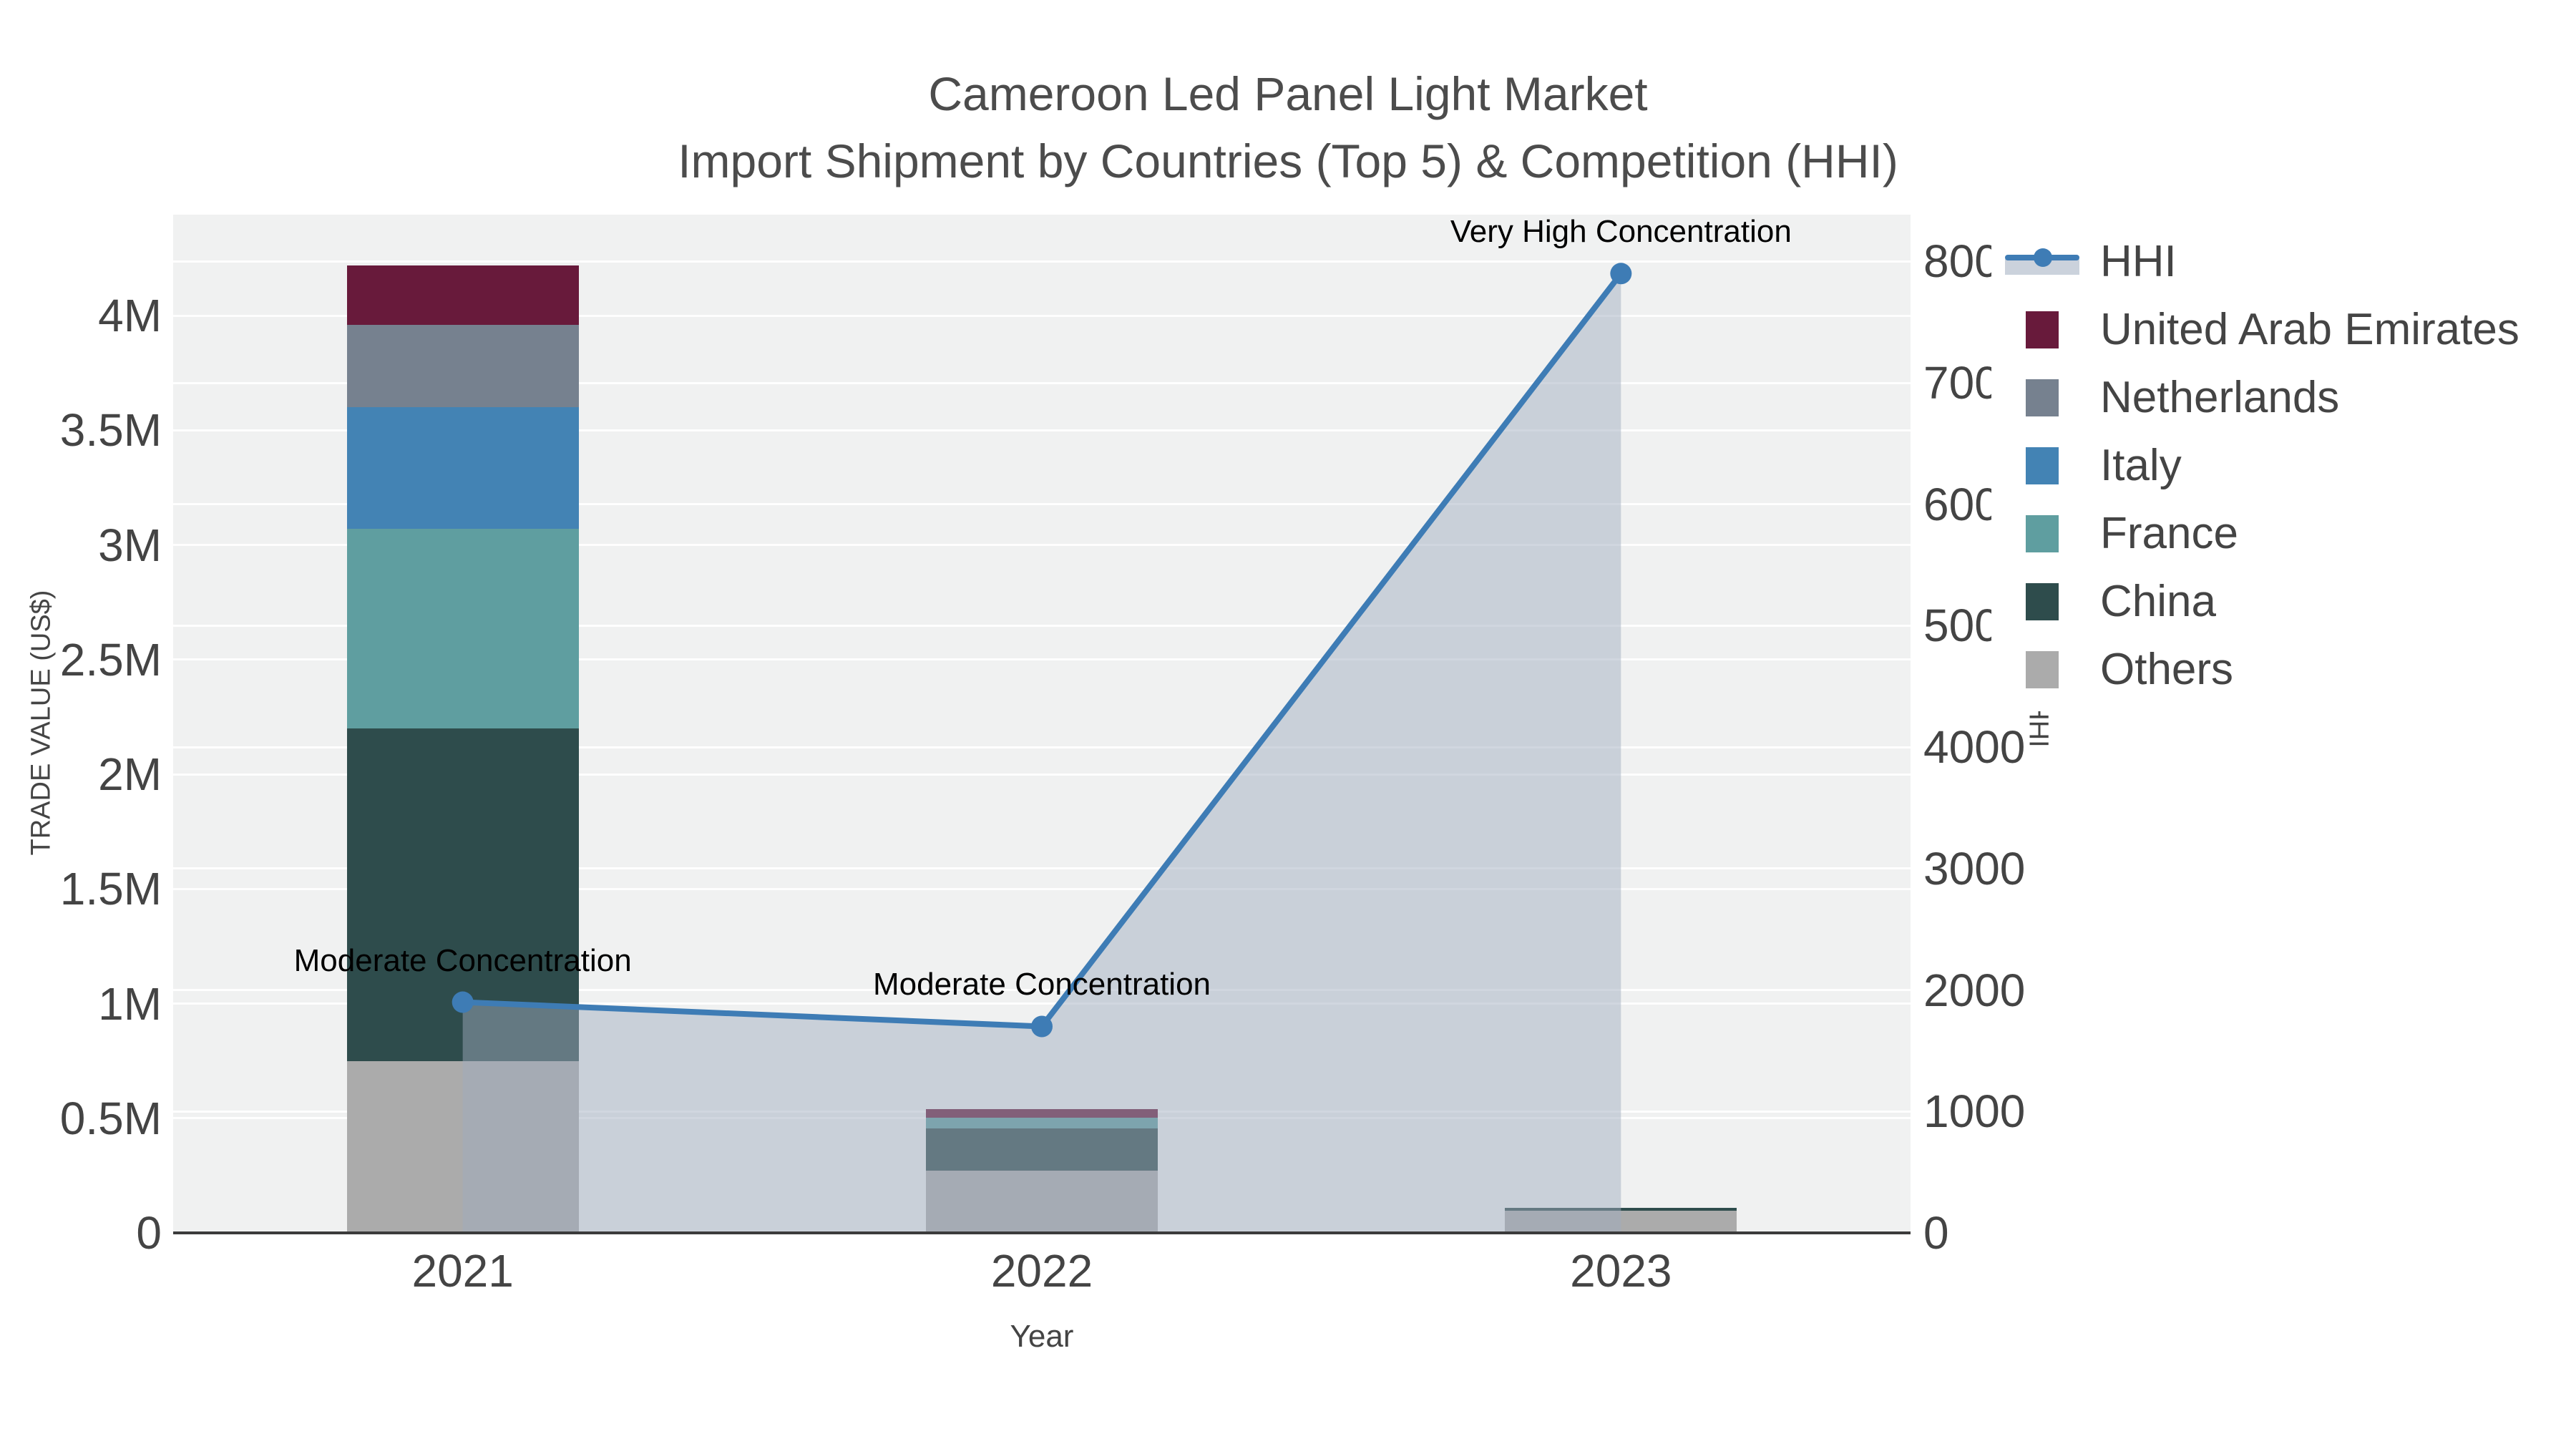 This screenshot has height=1449, width=2576. I want to click on gridline-left-4M, so click(1042, 315).